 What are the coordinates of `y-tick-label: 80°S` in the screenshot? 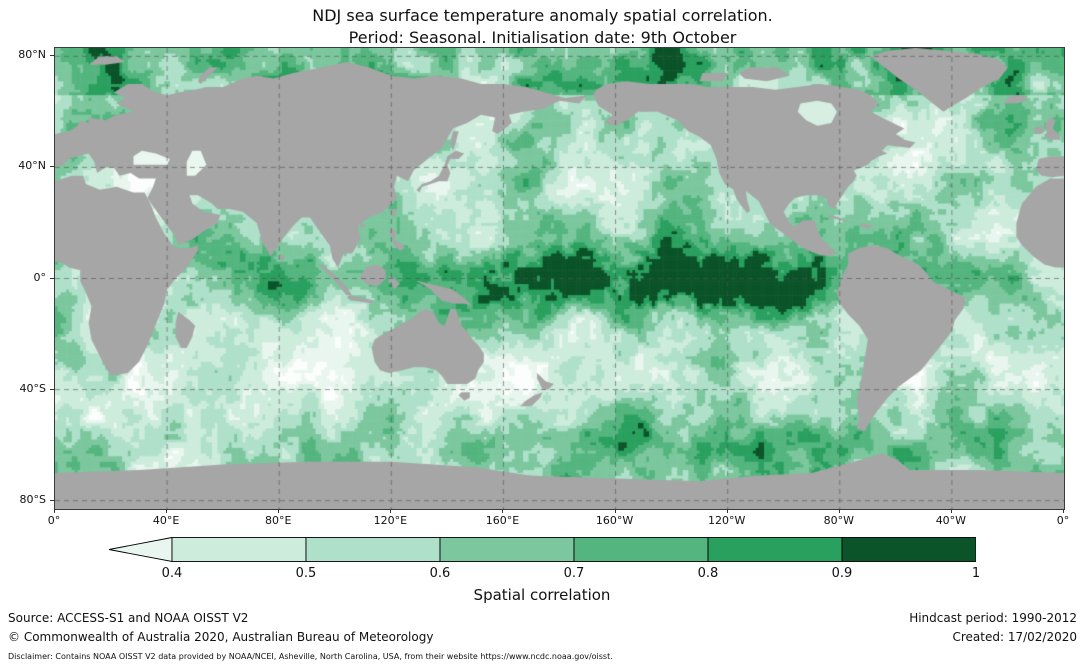 It's located at (32, 499).